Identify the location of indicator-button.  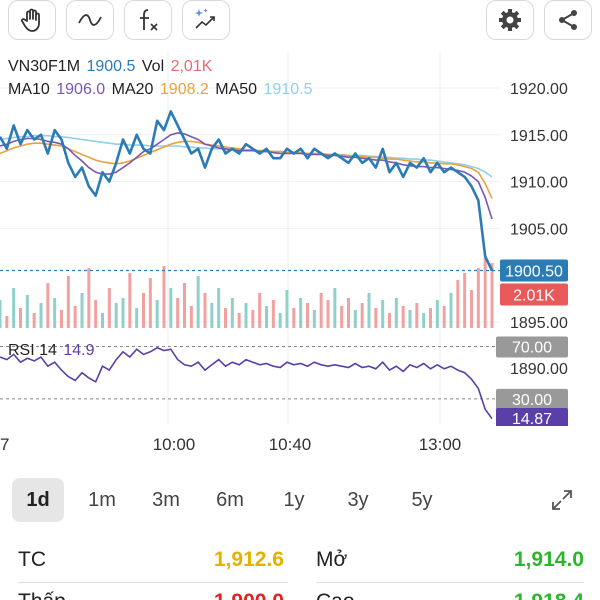
(148, 20).